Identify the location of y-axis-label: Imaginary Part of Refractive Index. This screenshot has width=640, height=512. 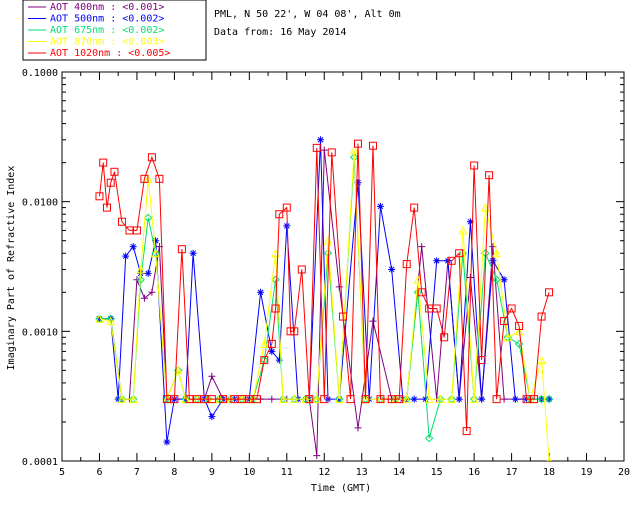
(11, 268).